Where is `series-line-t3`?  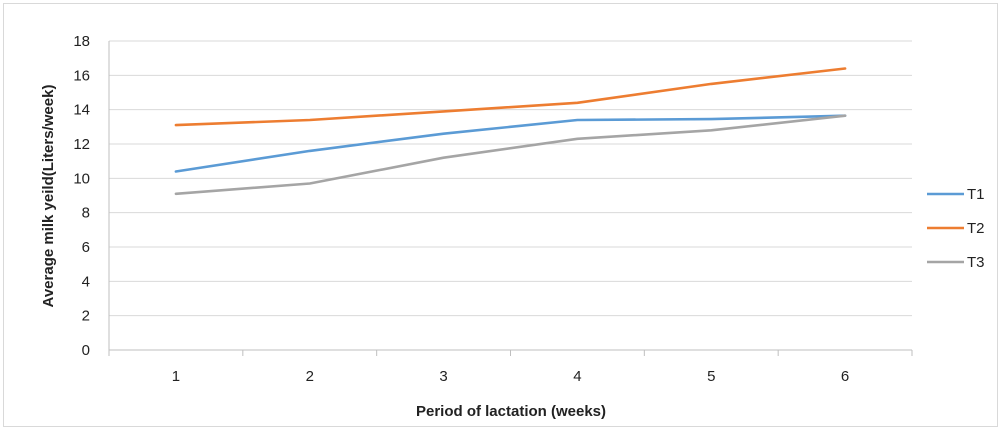
series-line-t3 is located at coordinates (510, 155).